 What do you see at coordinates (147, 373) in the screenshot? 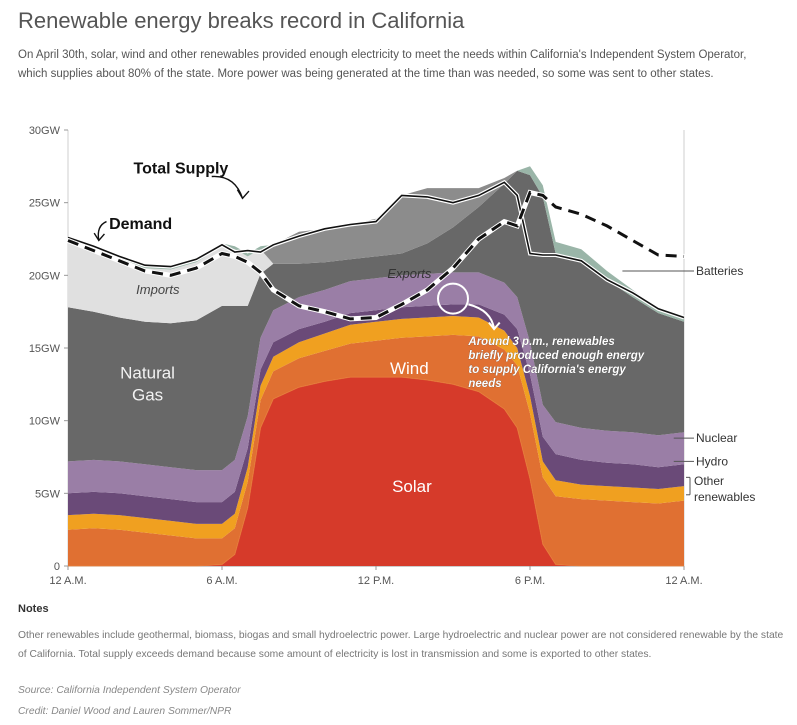
I see `natural-gas-label-line1: Natural` at bounding box center [147, 373].